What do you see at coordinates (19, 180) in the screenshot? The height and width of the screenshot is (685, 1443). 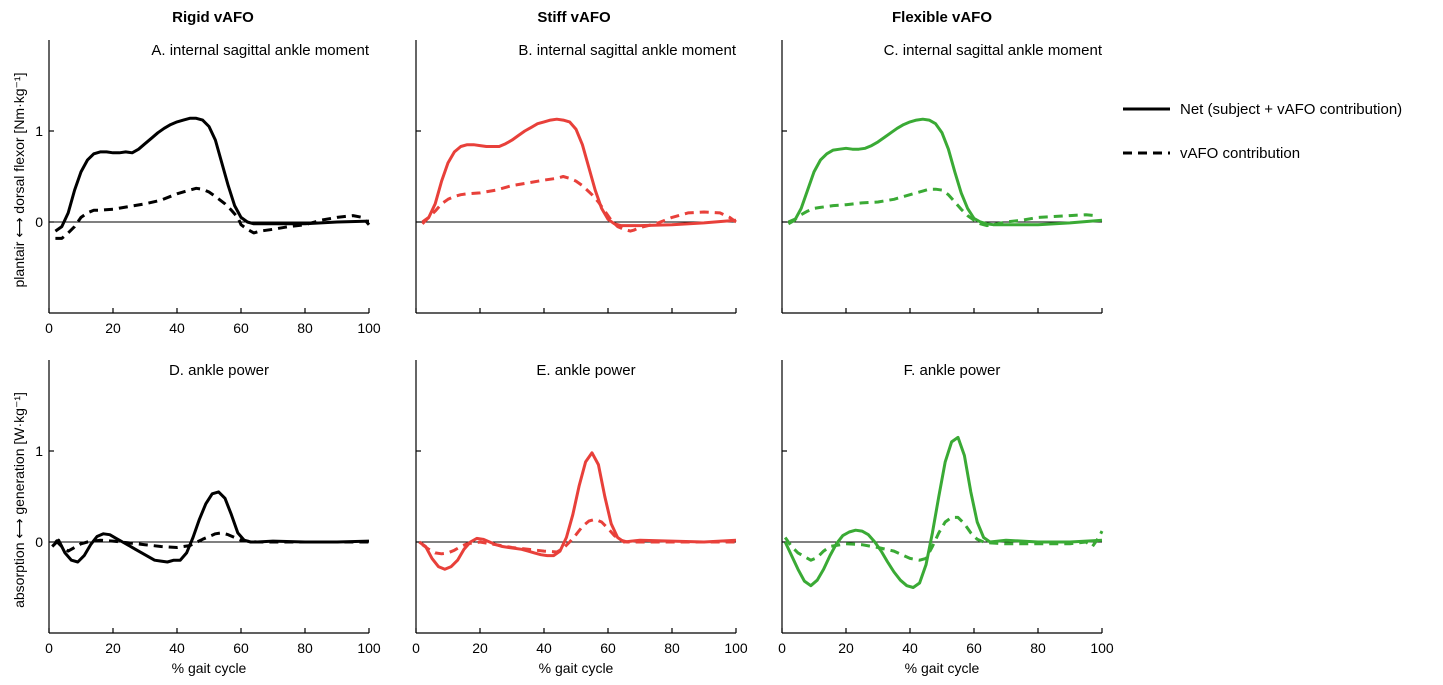 I see `y-axis-label-moment: plantair ⟷ dorsal flexor [Nm·kg⁻¹]` at bounding box center [19, 180].